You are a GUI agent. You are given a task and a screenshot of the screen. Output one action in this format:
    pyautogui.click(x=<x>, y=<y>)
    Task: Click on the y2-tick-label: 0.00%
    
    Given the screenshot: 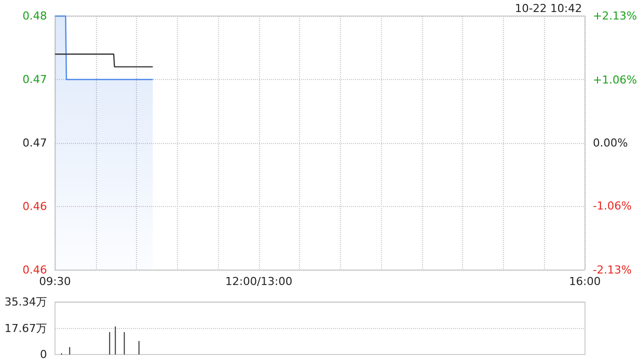 What is the action you would take?
    pyautogui.click(x=610, y=143)
    